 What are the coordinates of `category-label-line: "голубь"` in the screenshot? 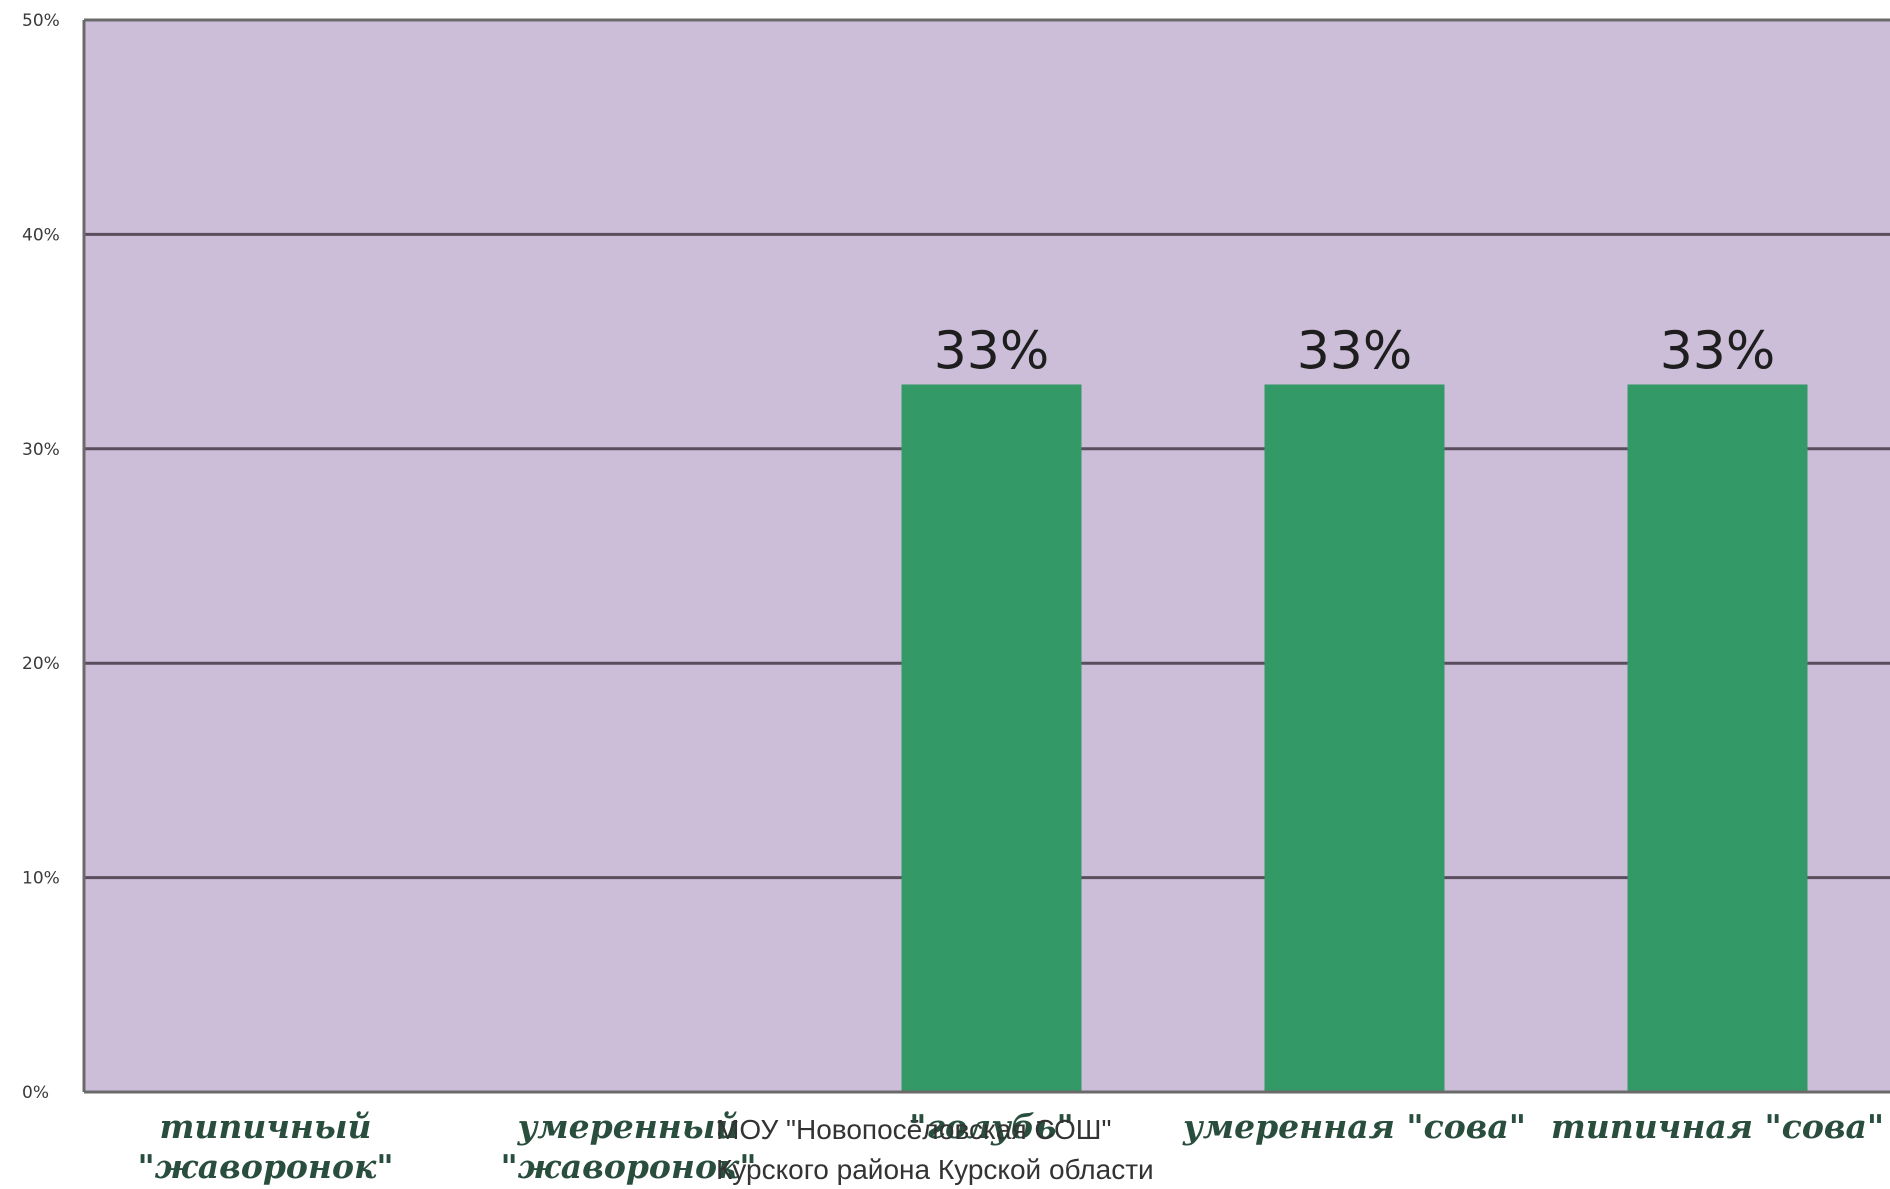 It's located at (991, 1126).